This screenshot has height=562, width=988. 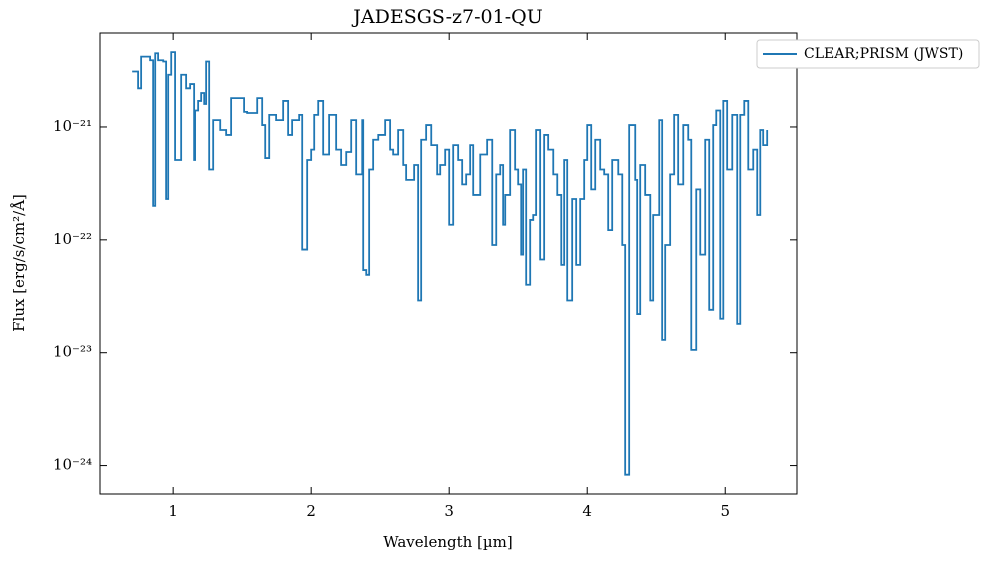 I want to click on x-tick-label: 4, so click(x=587, y=511).